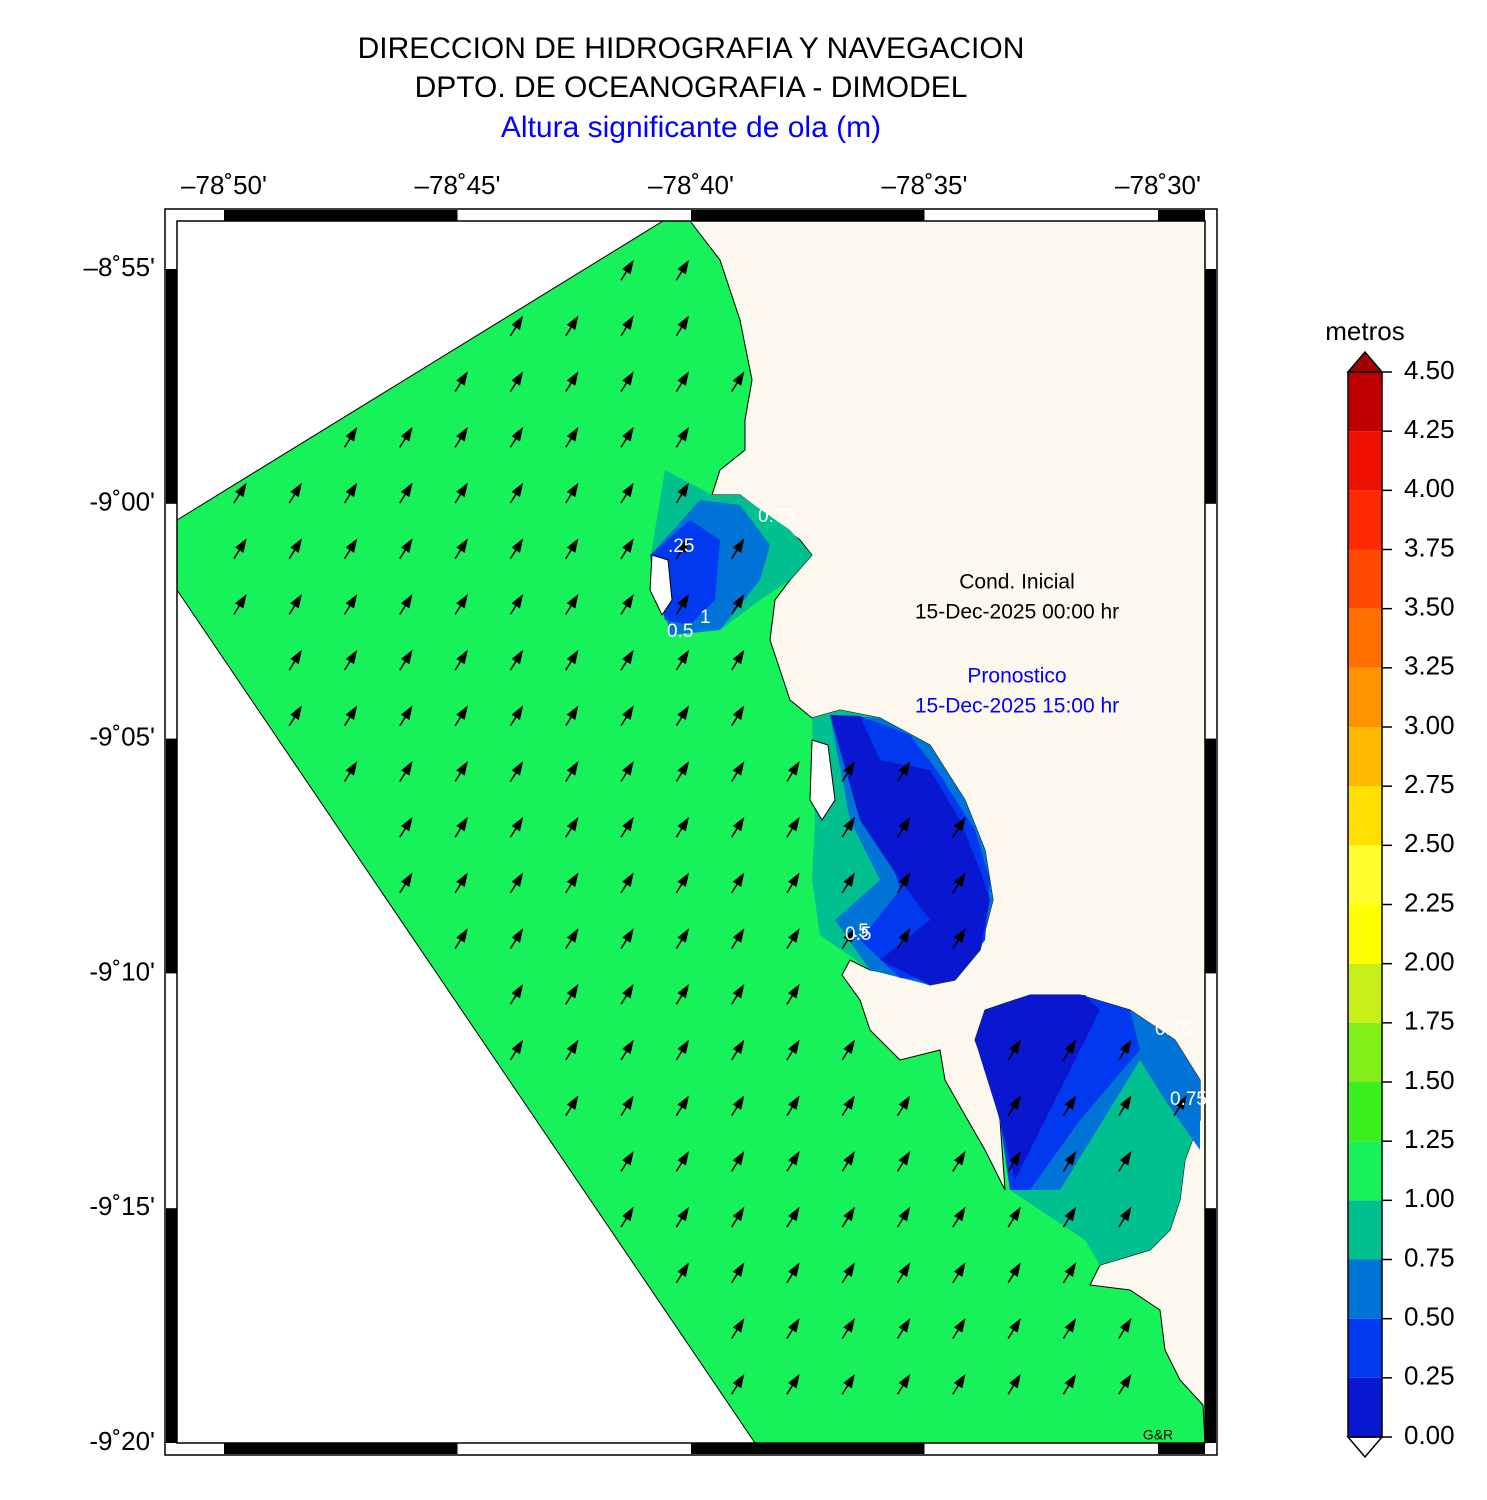 The width and height of the screenshot is (1487, 1500). What do you see at coordinates (1429, 666) in the screenshot?
I see `colorbar-tick-label: 3.25` at bounding box center [1429, 666].